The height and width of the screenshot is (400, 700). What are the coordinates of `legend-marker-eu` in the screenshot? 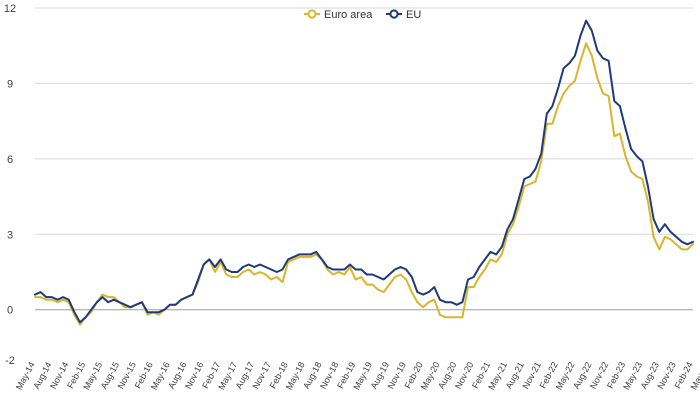 It's located at (394, 14).